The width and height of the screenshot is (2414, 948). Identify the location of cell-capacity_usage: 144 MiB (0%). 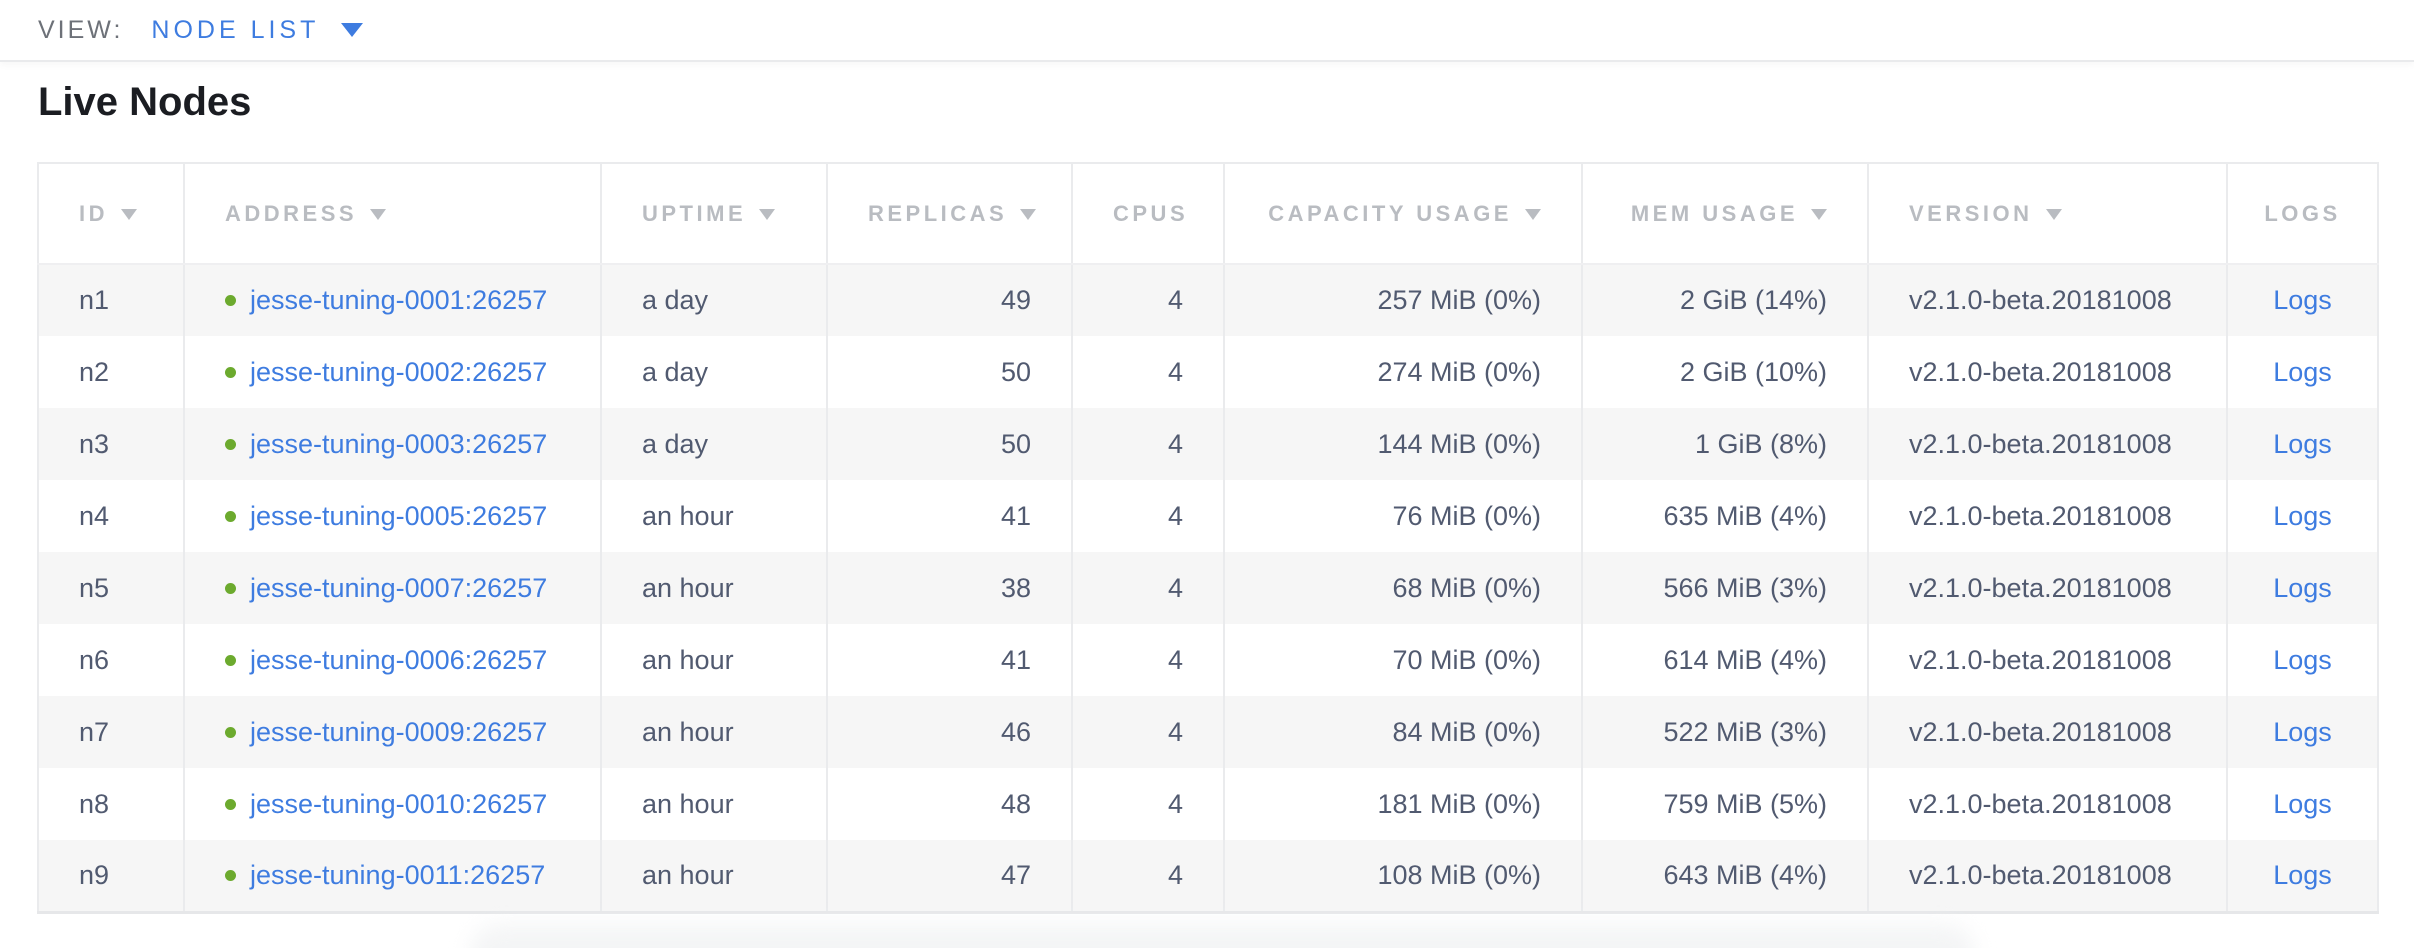
(1402, 444).